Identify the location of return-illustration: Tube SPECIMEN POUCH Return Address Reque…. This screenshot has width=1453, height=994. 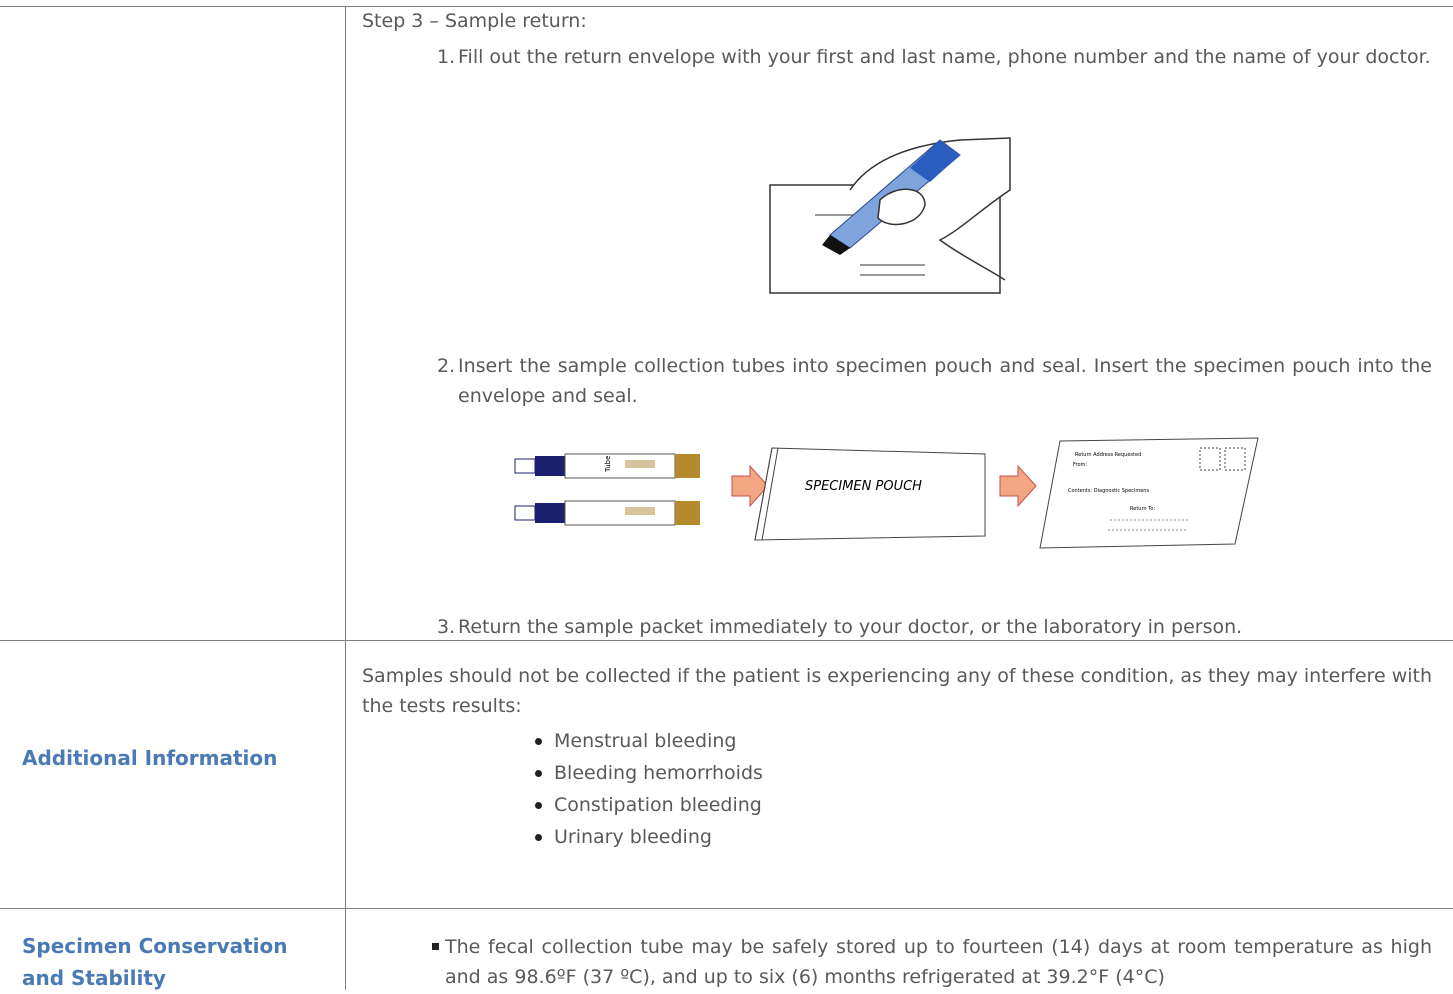
(886, 493).